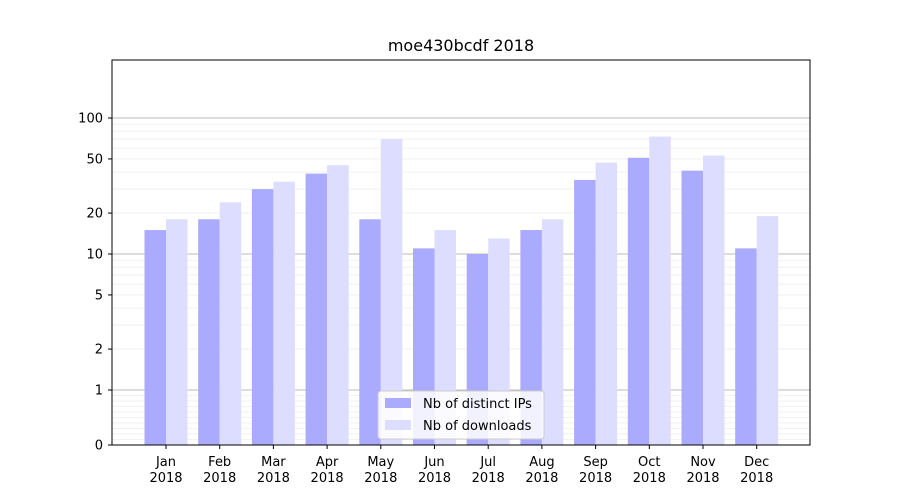 This screenshot has width=900, height=504. Describe the element at coordinates (165, 462) in the screenshot. I see `x-tick-label-month: Jan` at that location.